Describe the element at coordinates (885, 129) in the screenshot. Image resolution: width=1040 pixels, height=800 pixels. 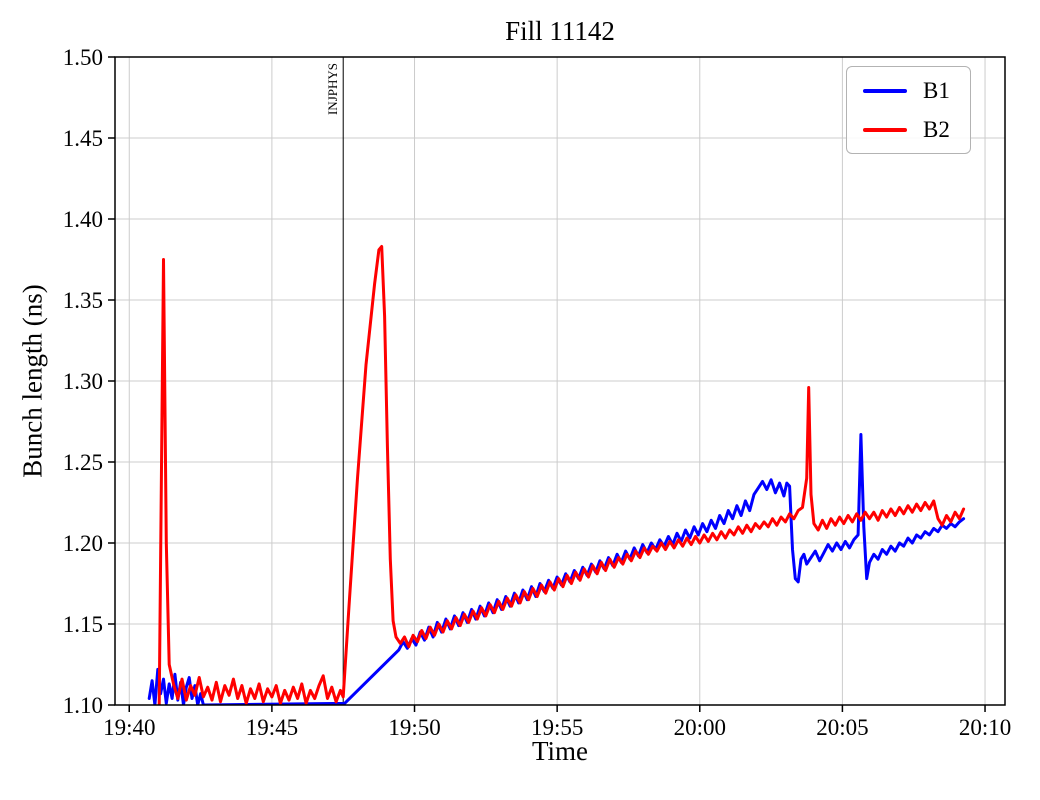
I see `b2-line-swatch` at that location.